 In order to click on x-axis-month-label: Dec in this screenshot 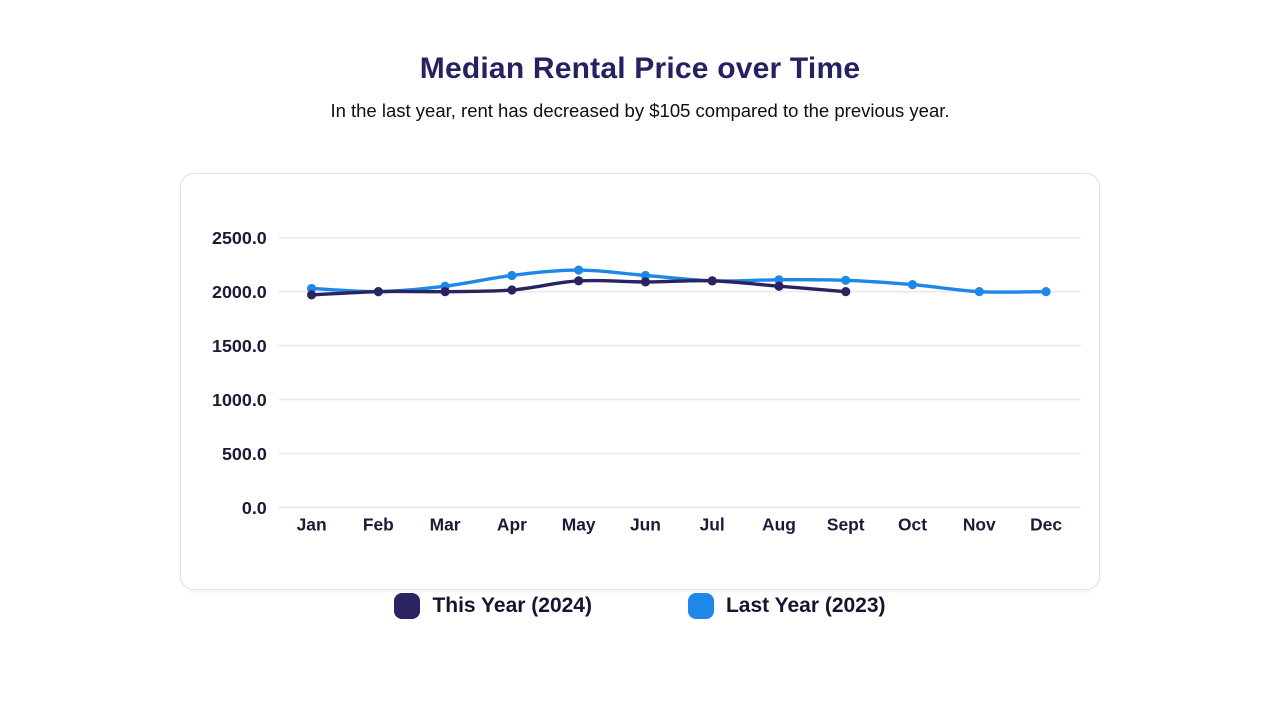, I will do `click(1046, 524)`.